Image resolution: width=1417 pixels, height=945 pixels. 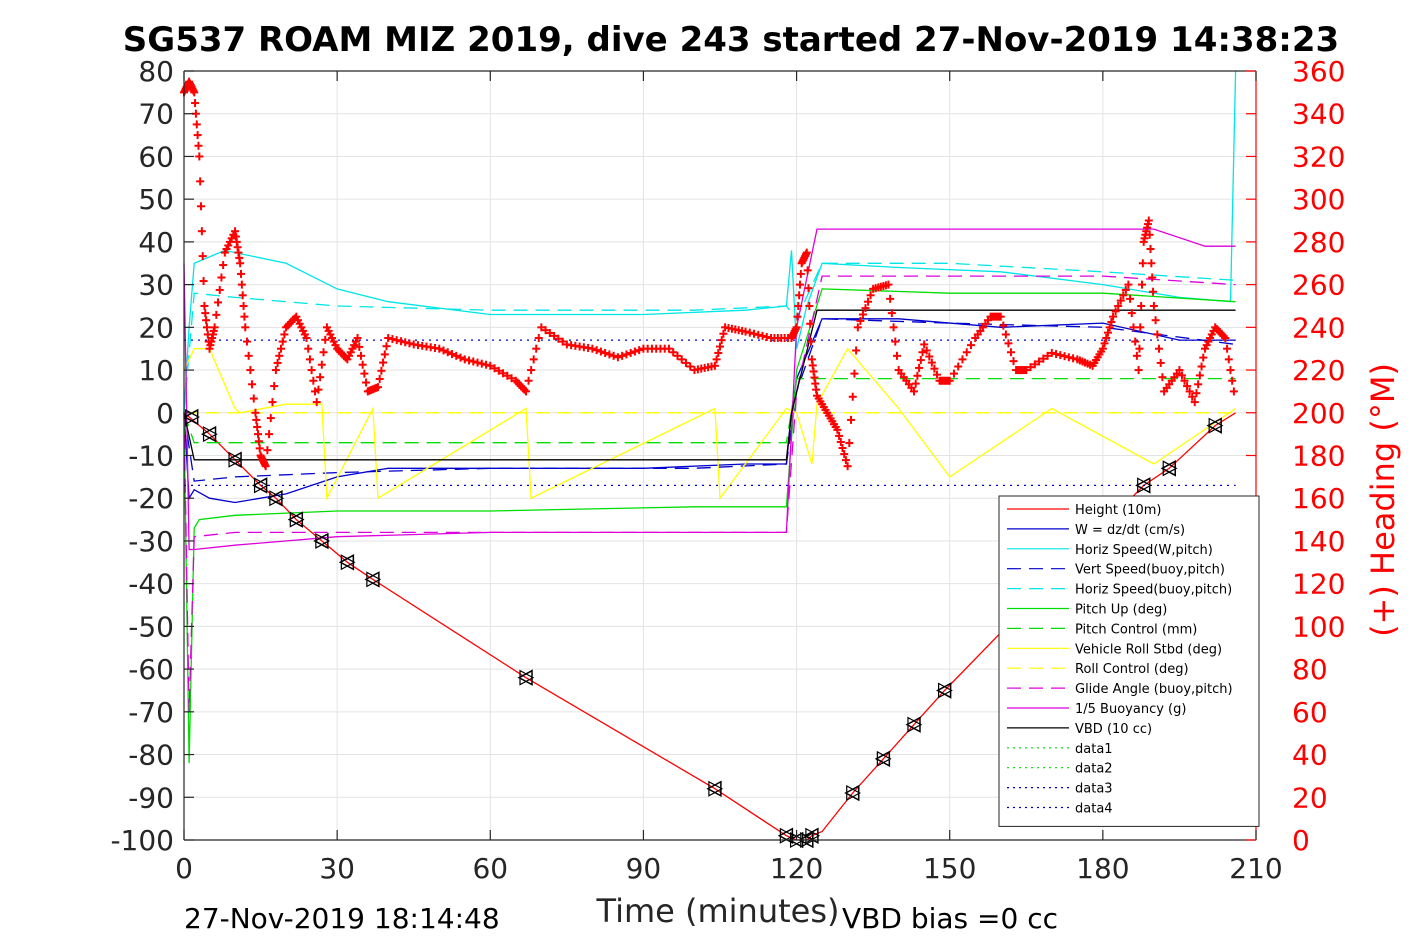 I want to click on y-tick-label: 10, so click(x=156, y=370).